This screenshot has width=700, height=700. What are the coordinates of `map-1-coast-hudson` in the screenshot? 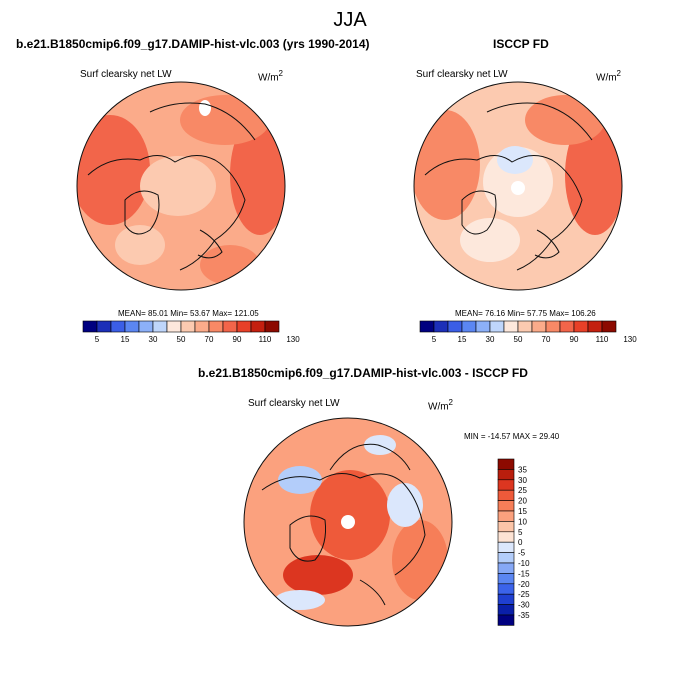 It's located at (210, 244).